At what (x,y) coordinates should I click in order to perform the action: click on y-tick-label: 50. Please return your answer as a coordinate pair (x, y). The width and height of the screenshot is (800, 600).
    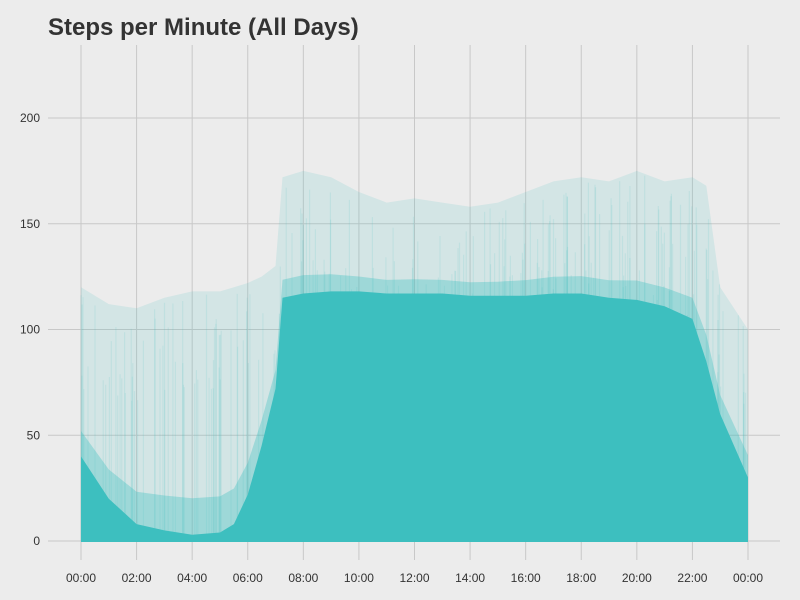
    Looking at the image, I should click on (34, 435).